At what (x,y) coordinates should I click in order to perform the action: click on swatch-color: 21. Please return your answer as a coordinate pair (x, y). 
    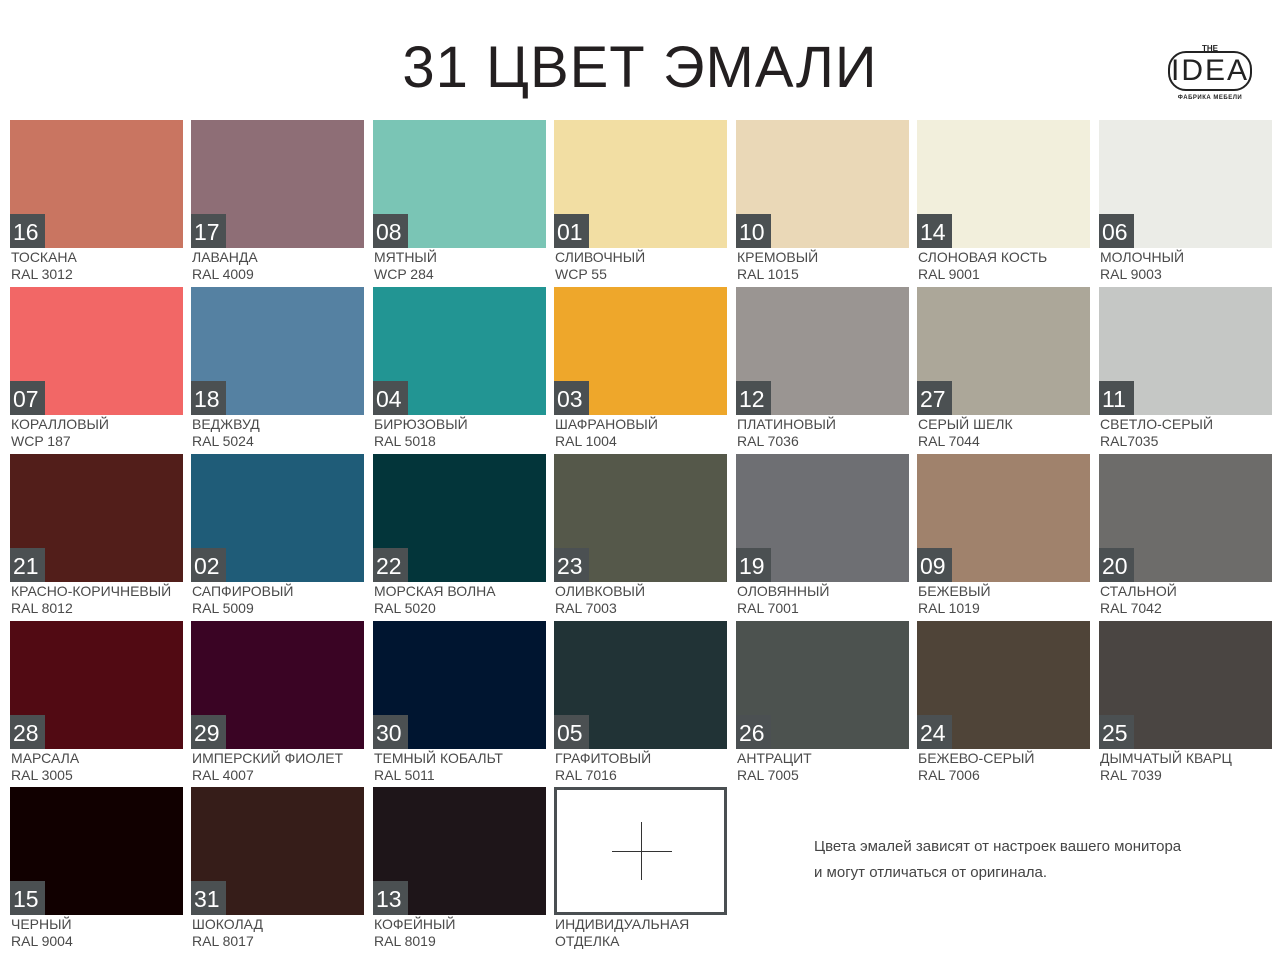
    Looking at the image, I should click on (96, 518).